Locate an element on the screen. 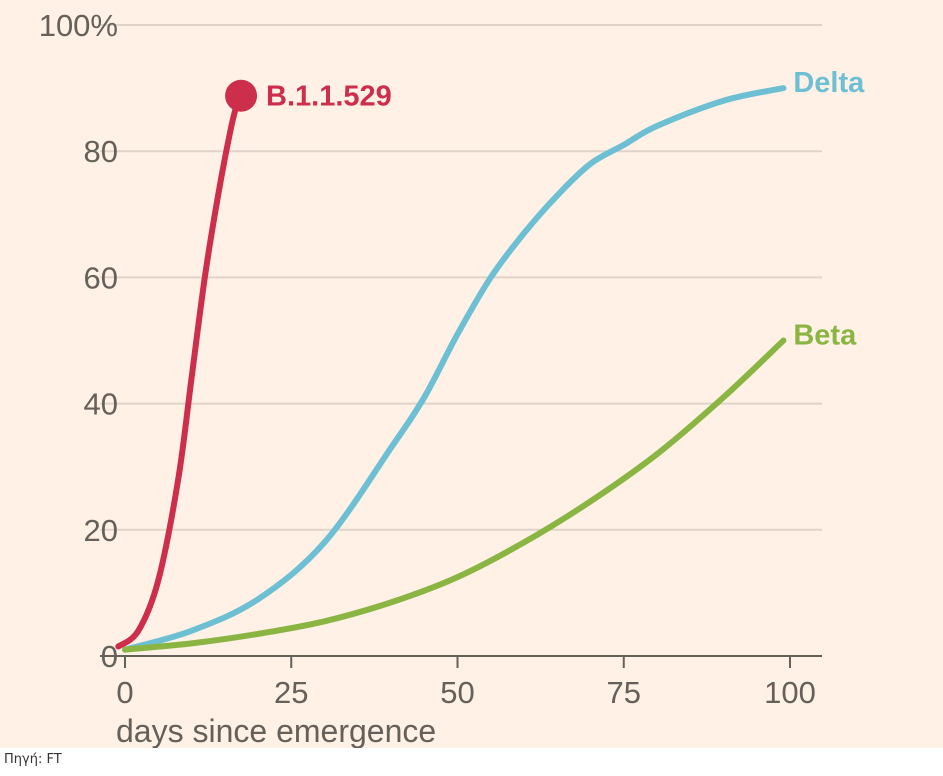 This screenshot has height=776, width=943. x-axis-title: days since emergence is located at coordinates (276, 730).